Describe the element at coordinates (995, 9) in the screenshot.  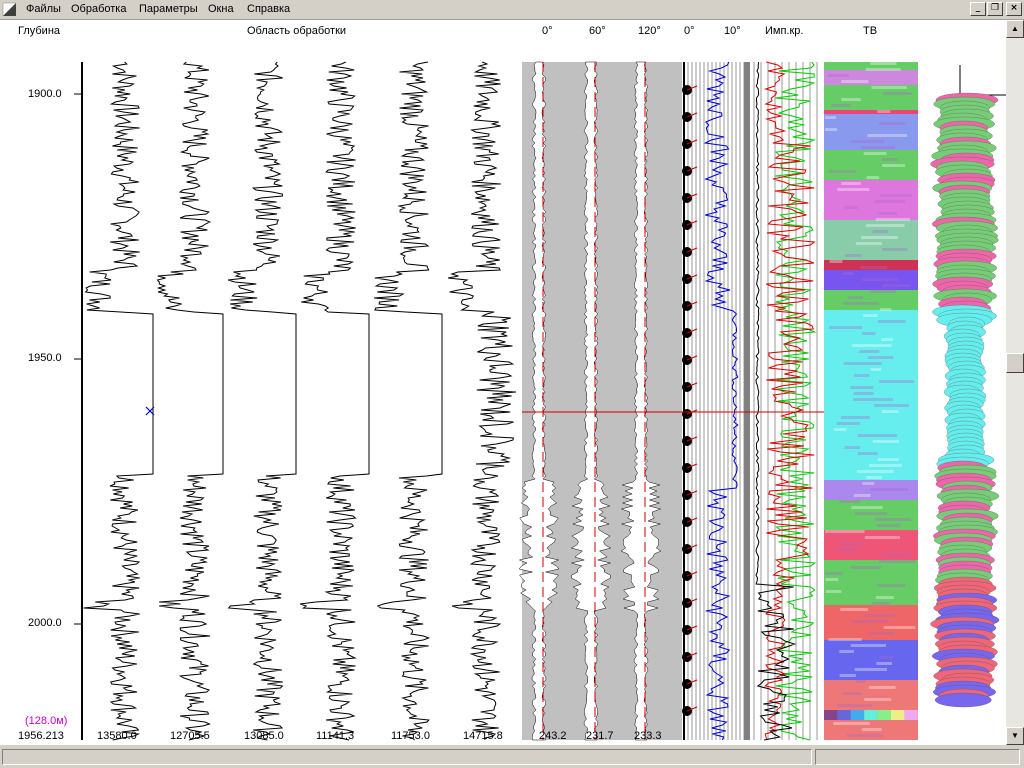
I see `restore-button: ❐` at that location.